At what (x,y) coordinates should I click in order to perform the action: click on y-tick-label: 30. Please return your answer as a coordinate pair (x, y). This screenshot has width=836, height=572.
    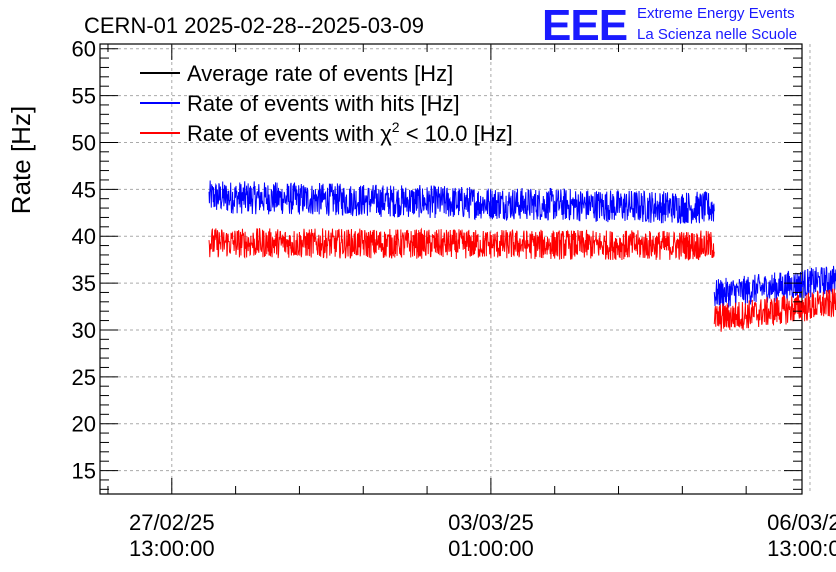
    Looking at the image, I should click on (84, 330).